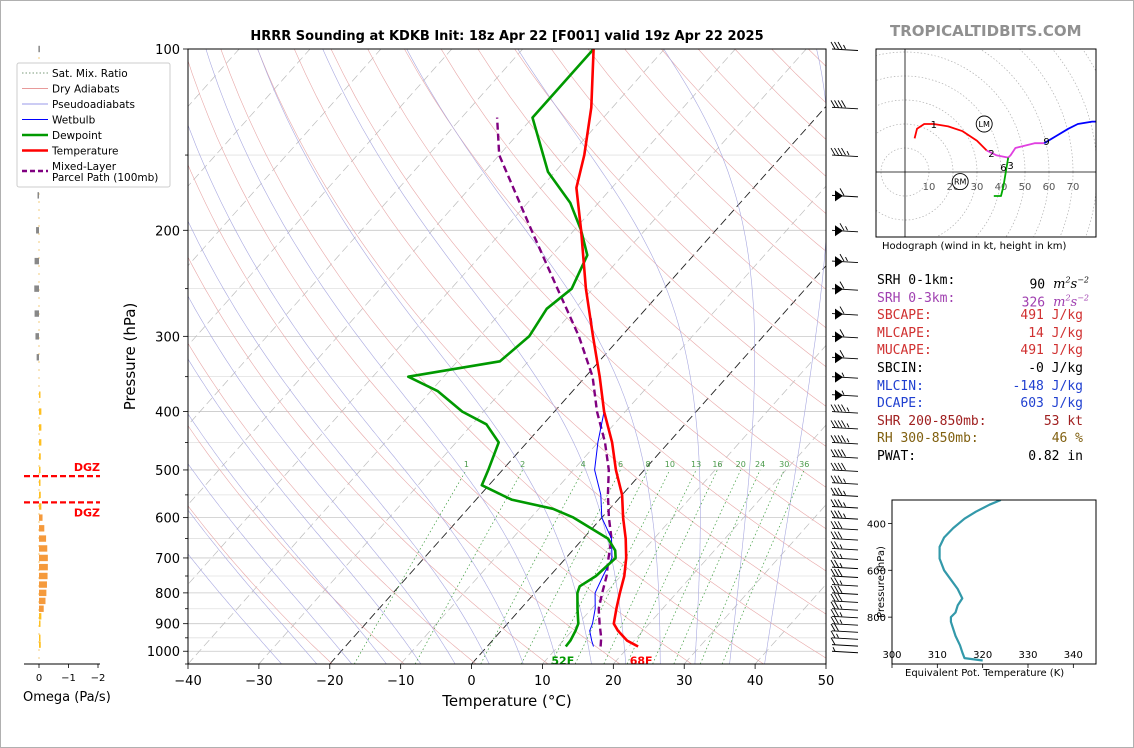 This screenshot has width=1134, height=748. I want to click on omega-xlabel: Omega (Pa/s), so click(67, 697).